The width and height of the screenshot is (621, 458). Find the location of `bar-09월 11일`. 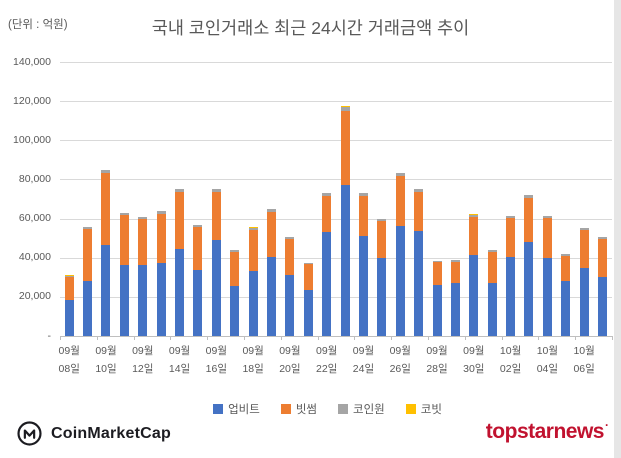

bar-09월 11일 is located at coordinates (124, 274).